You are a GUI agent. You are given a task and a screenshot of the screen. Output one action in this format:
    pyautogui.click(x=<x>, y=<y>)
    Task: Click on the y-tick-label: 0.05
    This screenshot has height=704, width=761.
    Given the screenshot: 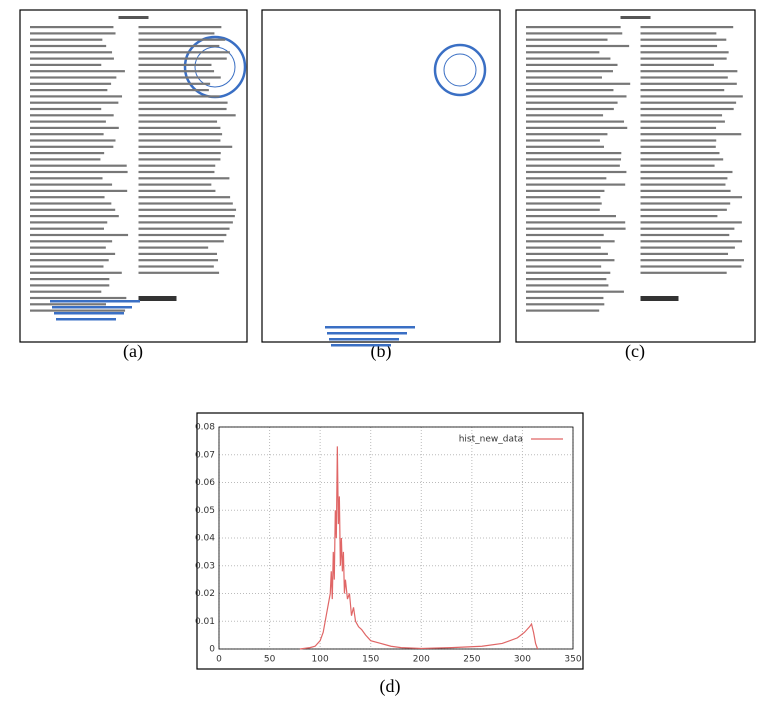 What is the action you would take?
    pyautogui.click(x=205, y=511)
    